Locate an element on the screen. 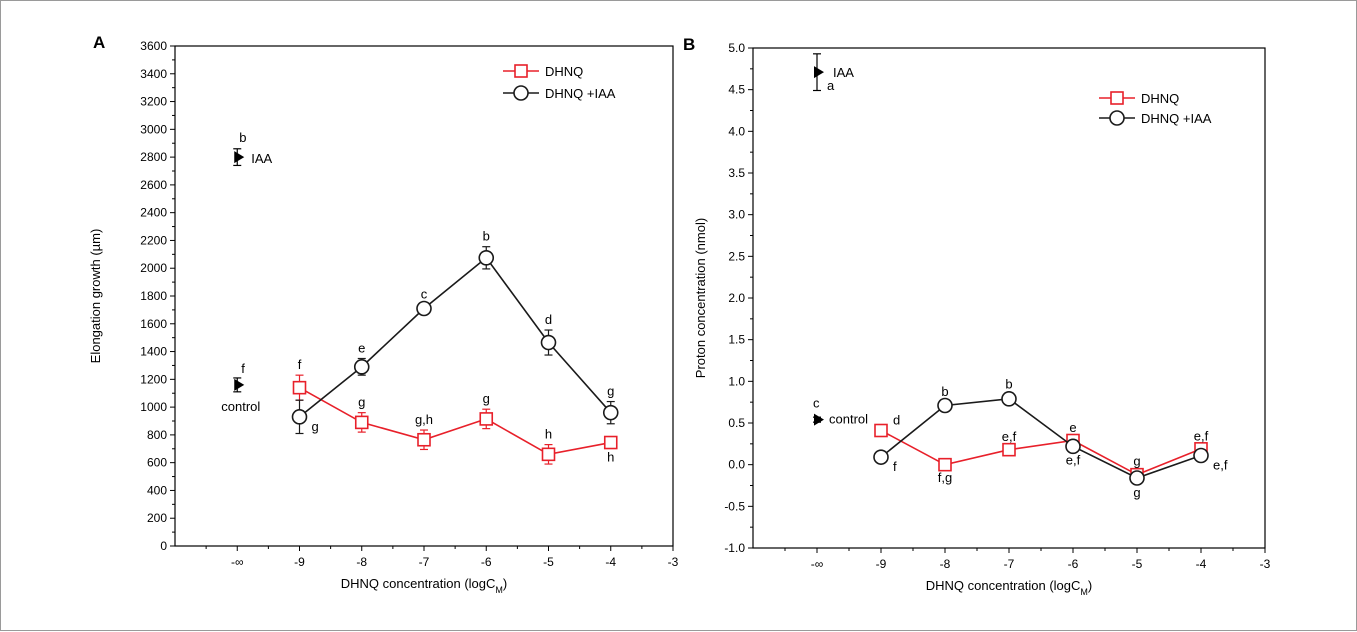  y-tick-label: 3400 is located at coordinates (153, 74).